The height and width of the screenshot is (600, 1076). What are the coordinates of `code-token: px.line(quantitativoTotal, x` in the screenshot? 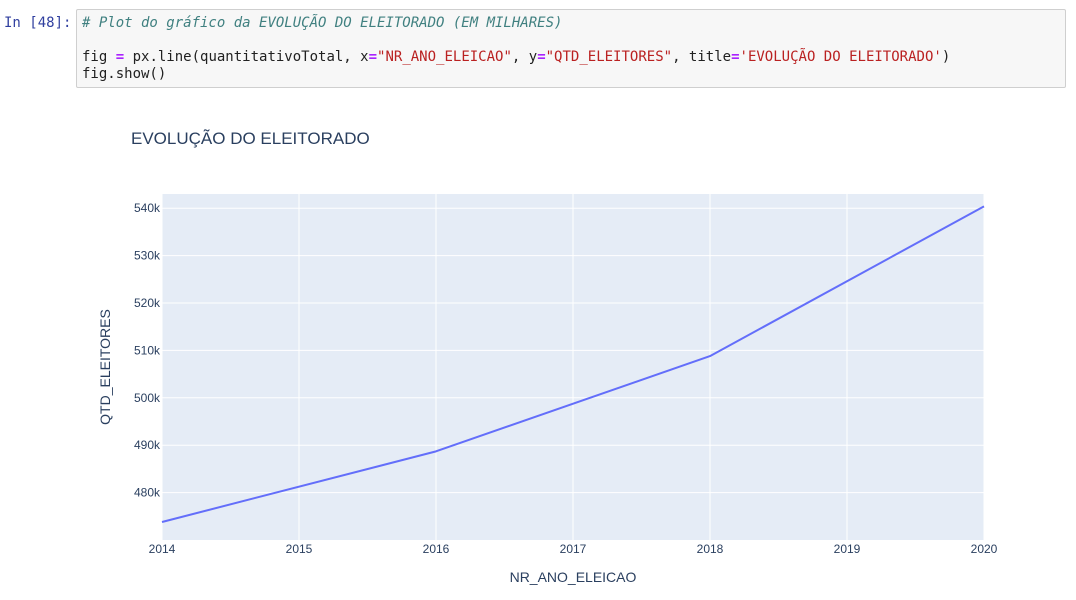 It's located at (246, 57).